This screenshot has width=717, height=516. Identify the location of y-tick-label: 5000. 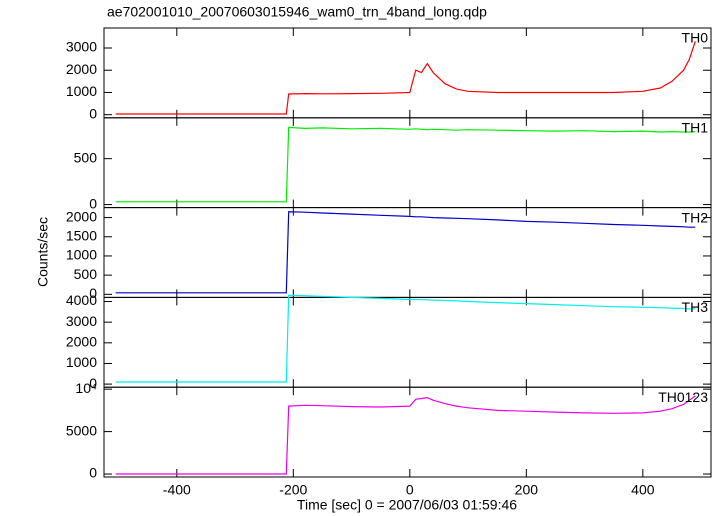
(81, 430).